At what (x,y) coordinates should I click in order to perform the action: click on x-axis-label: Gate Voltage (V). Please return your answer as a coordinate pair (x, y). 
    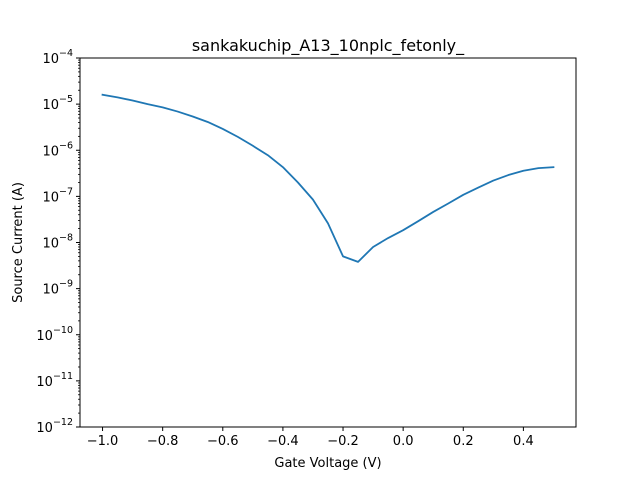
    Looking at the image, I should click on (327, 463).